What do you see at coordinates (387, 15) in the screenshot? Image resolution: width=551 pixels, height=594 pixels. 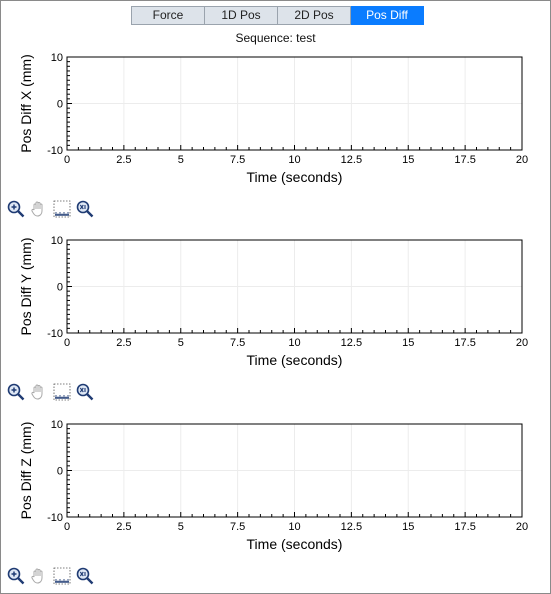 I see `tab-pos-diff: Pos Diff` at bounding box center [387, 15].